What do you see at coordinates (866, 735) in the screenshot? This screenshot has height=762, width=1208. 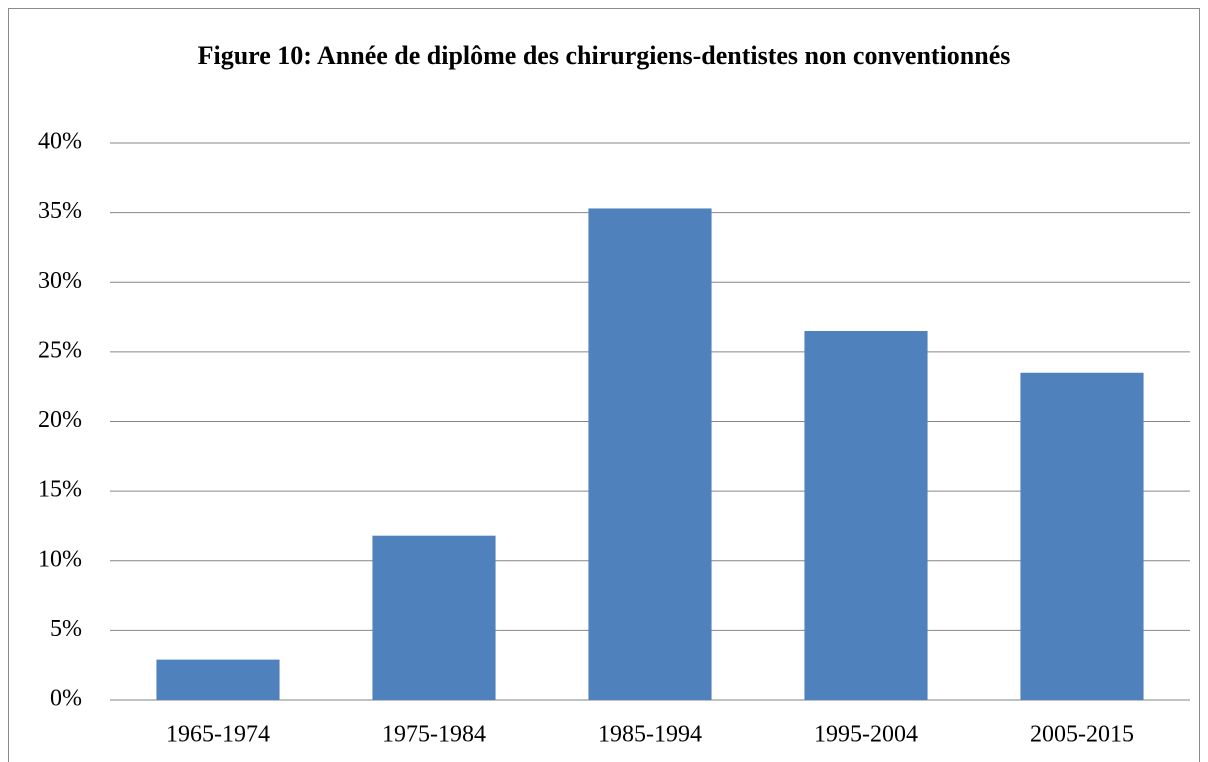 I see `x-tick-label: 1995-2004` at bounding box center [866, 735].